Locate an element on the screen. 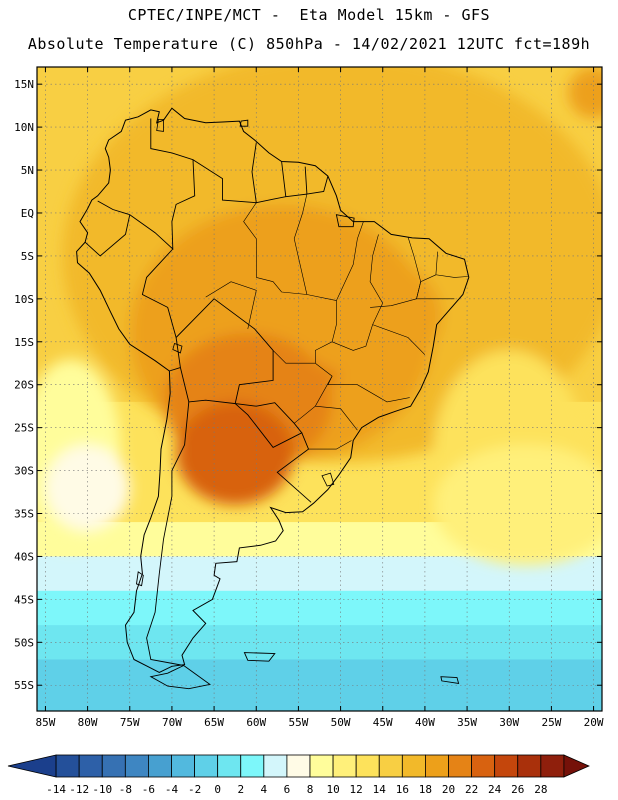 The height and width of the screenshot is (800, 618). lat-label: 35S is located at coordinates (24, 514).